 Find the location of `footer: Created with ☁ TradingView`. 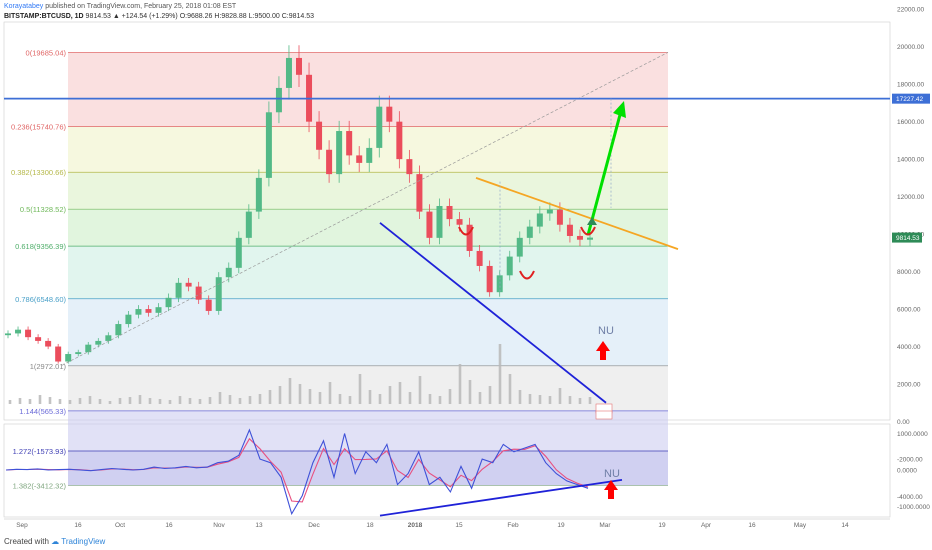

footer: Created with ☁ TradingView is located at coordinates (54, 541).